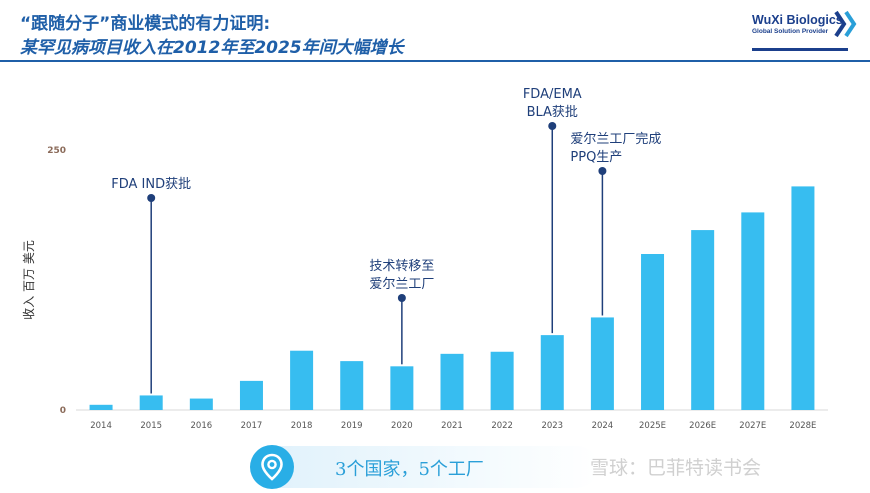 The height and width of the screenshot is (493, 870). I want to click on x-tick-label: 2028E, so click(802, 426).